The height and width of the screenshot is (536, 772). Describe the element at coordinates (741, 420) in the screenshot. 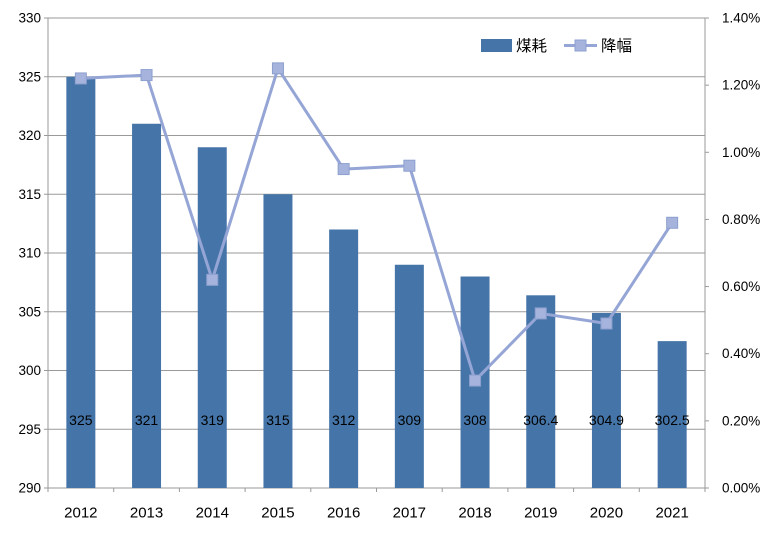

I see `right-axis-tick-label: 0.20%` at that location.